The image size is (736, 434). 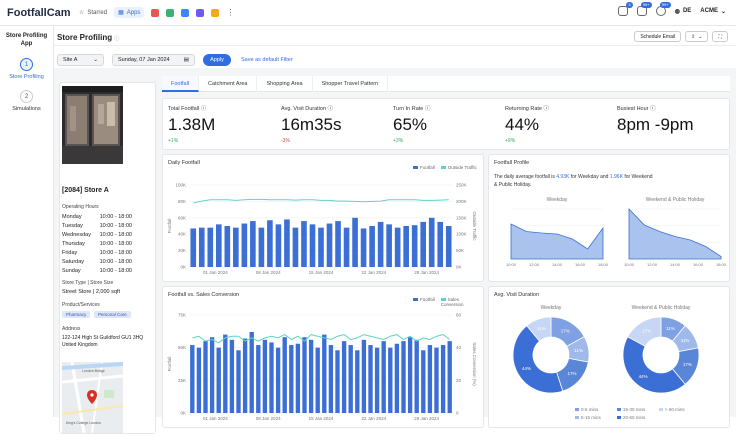 What do you see at coordinates (373, 272) in the screenshot?
I see `x-tick-label: 22 Jan 2024` at bounding box center [373, 272].